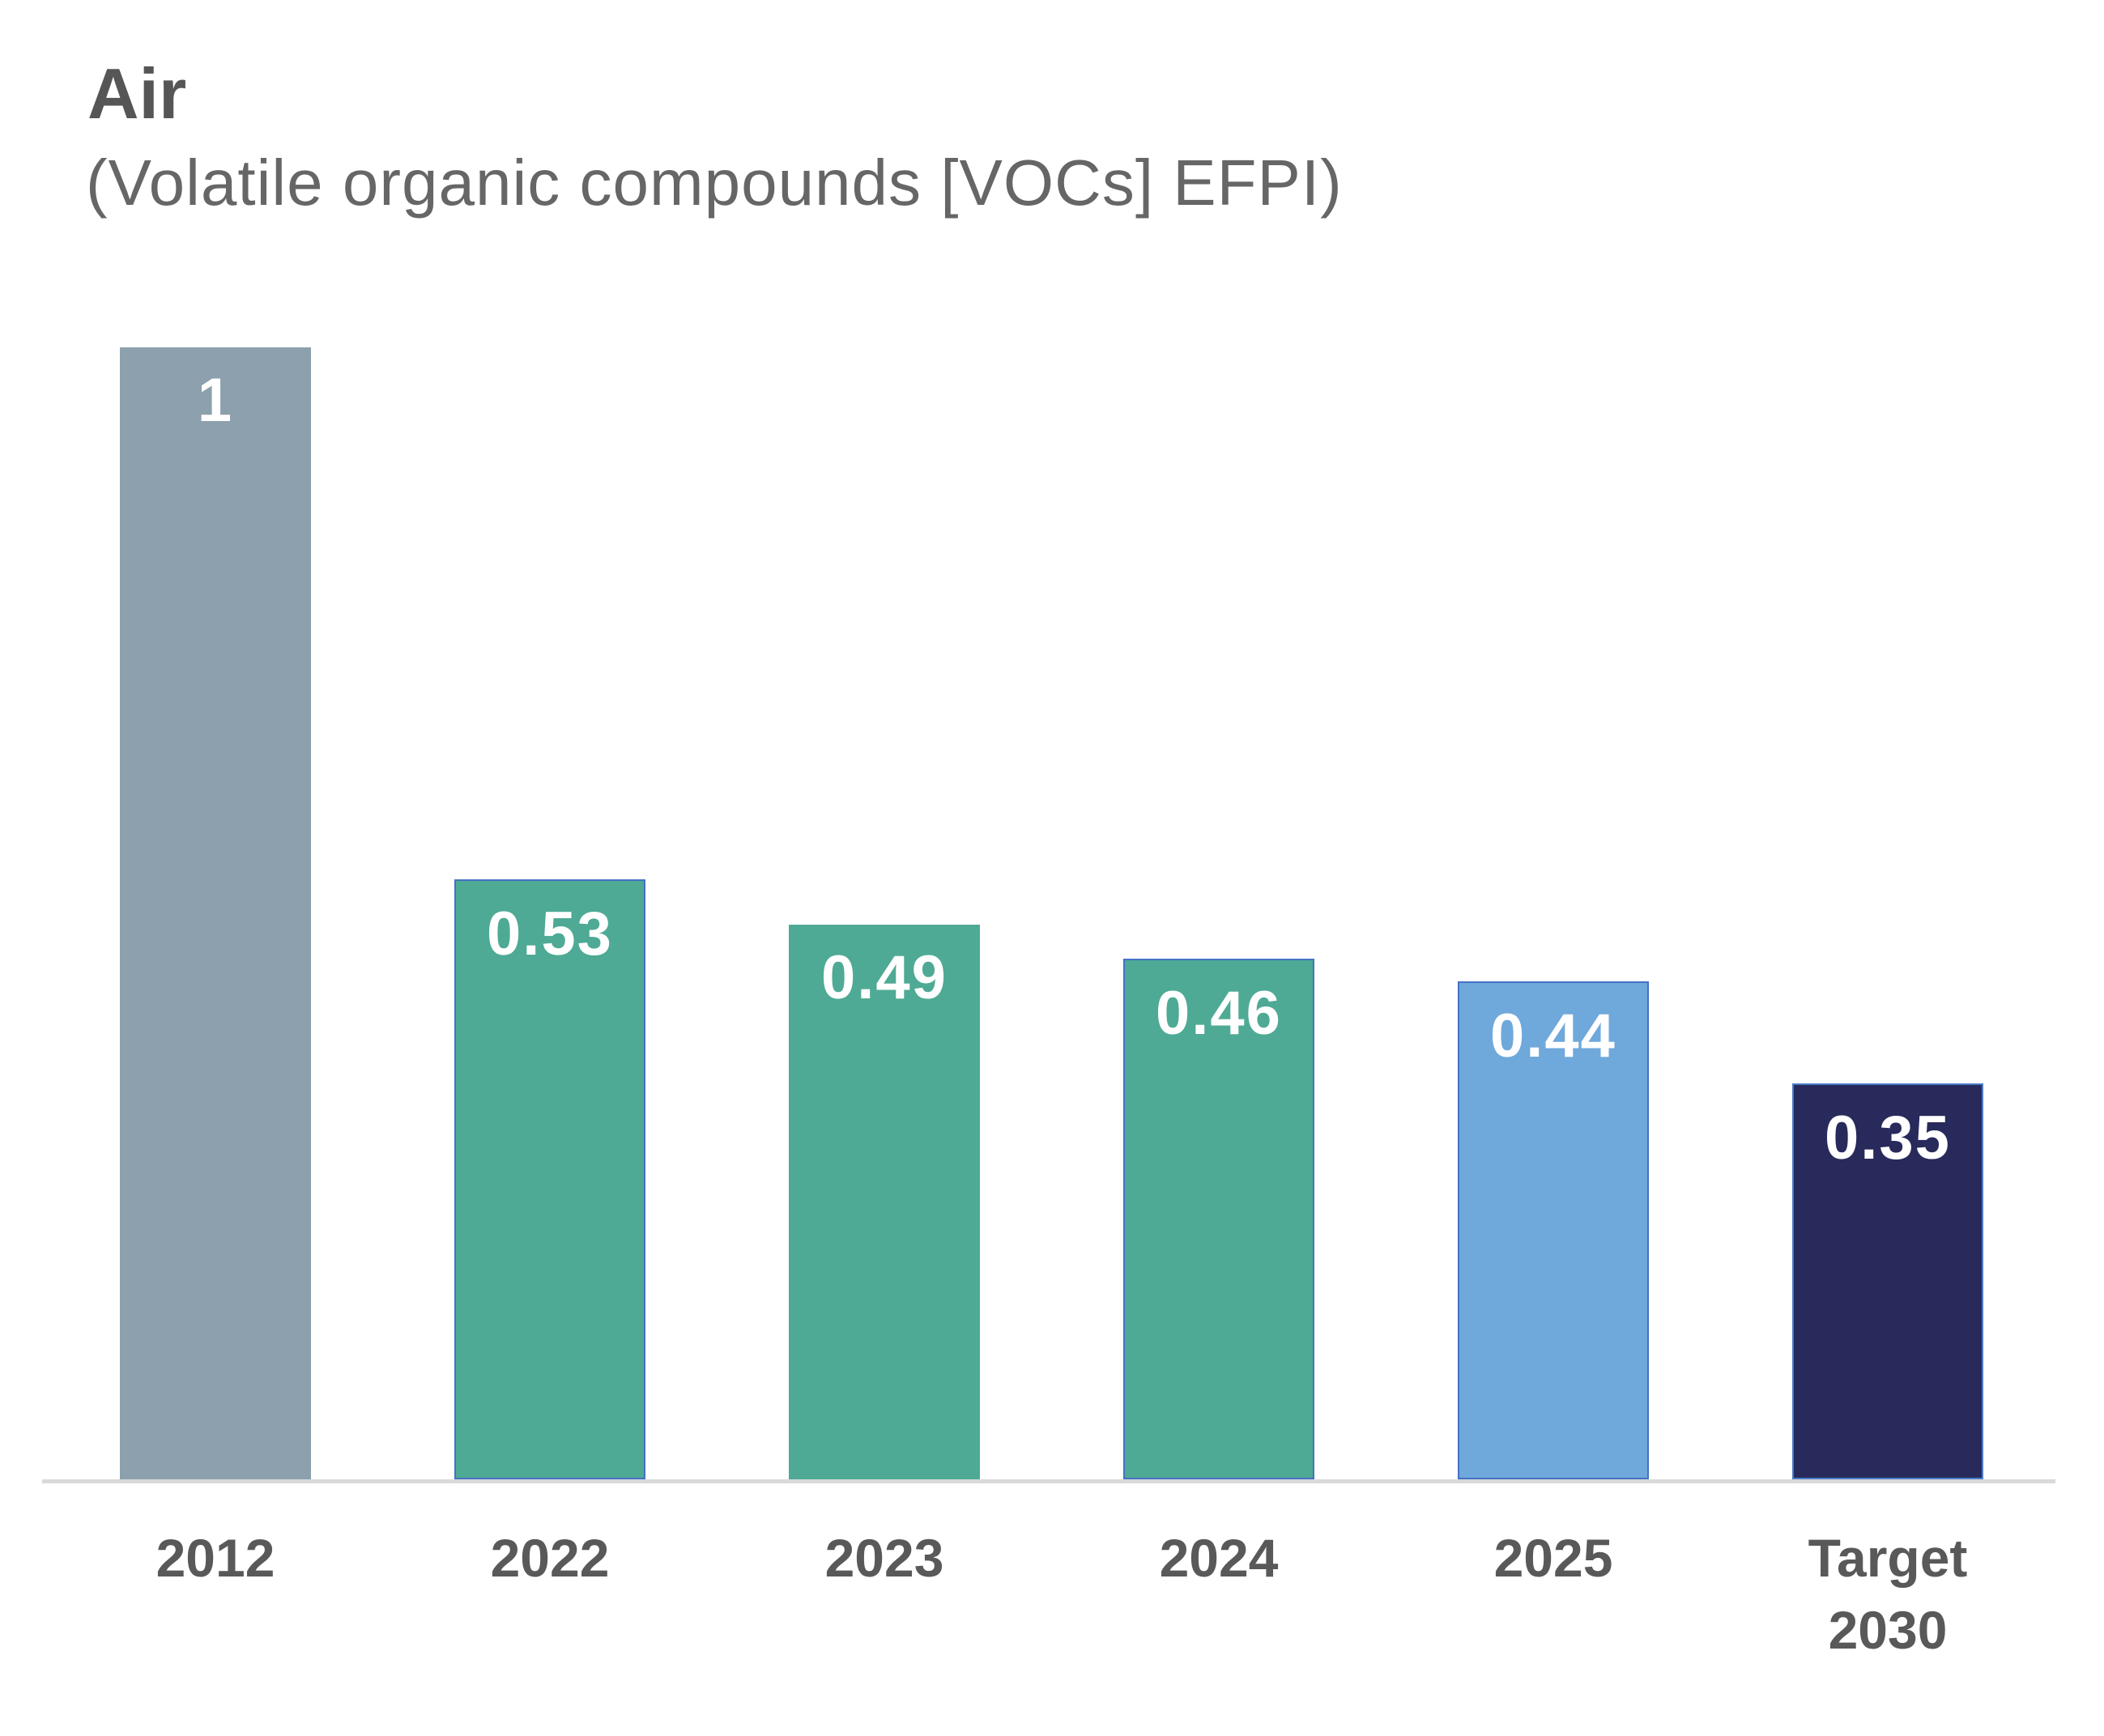  What do you see at coordinates (550, 934) in the screenshot?
I see `bar-value-label: 0.53` at bounding box center [550, 934].